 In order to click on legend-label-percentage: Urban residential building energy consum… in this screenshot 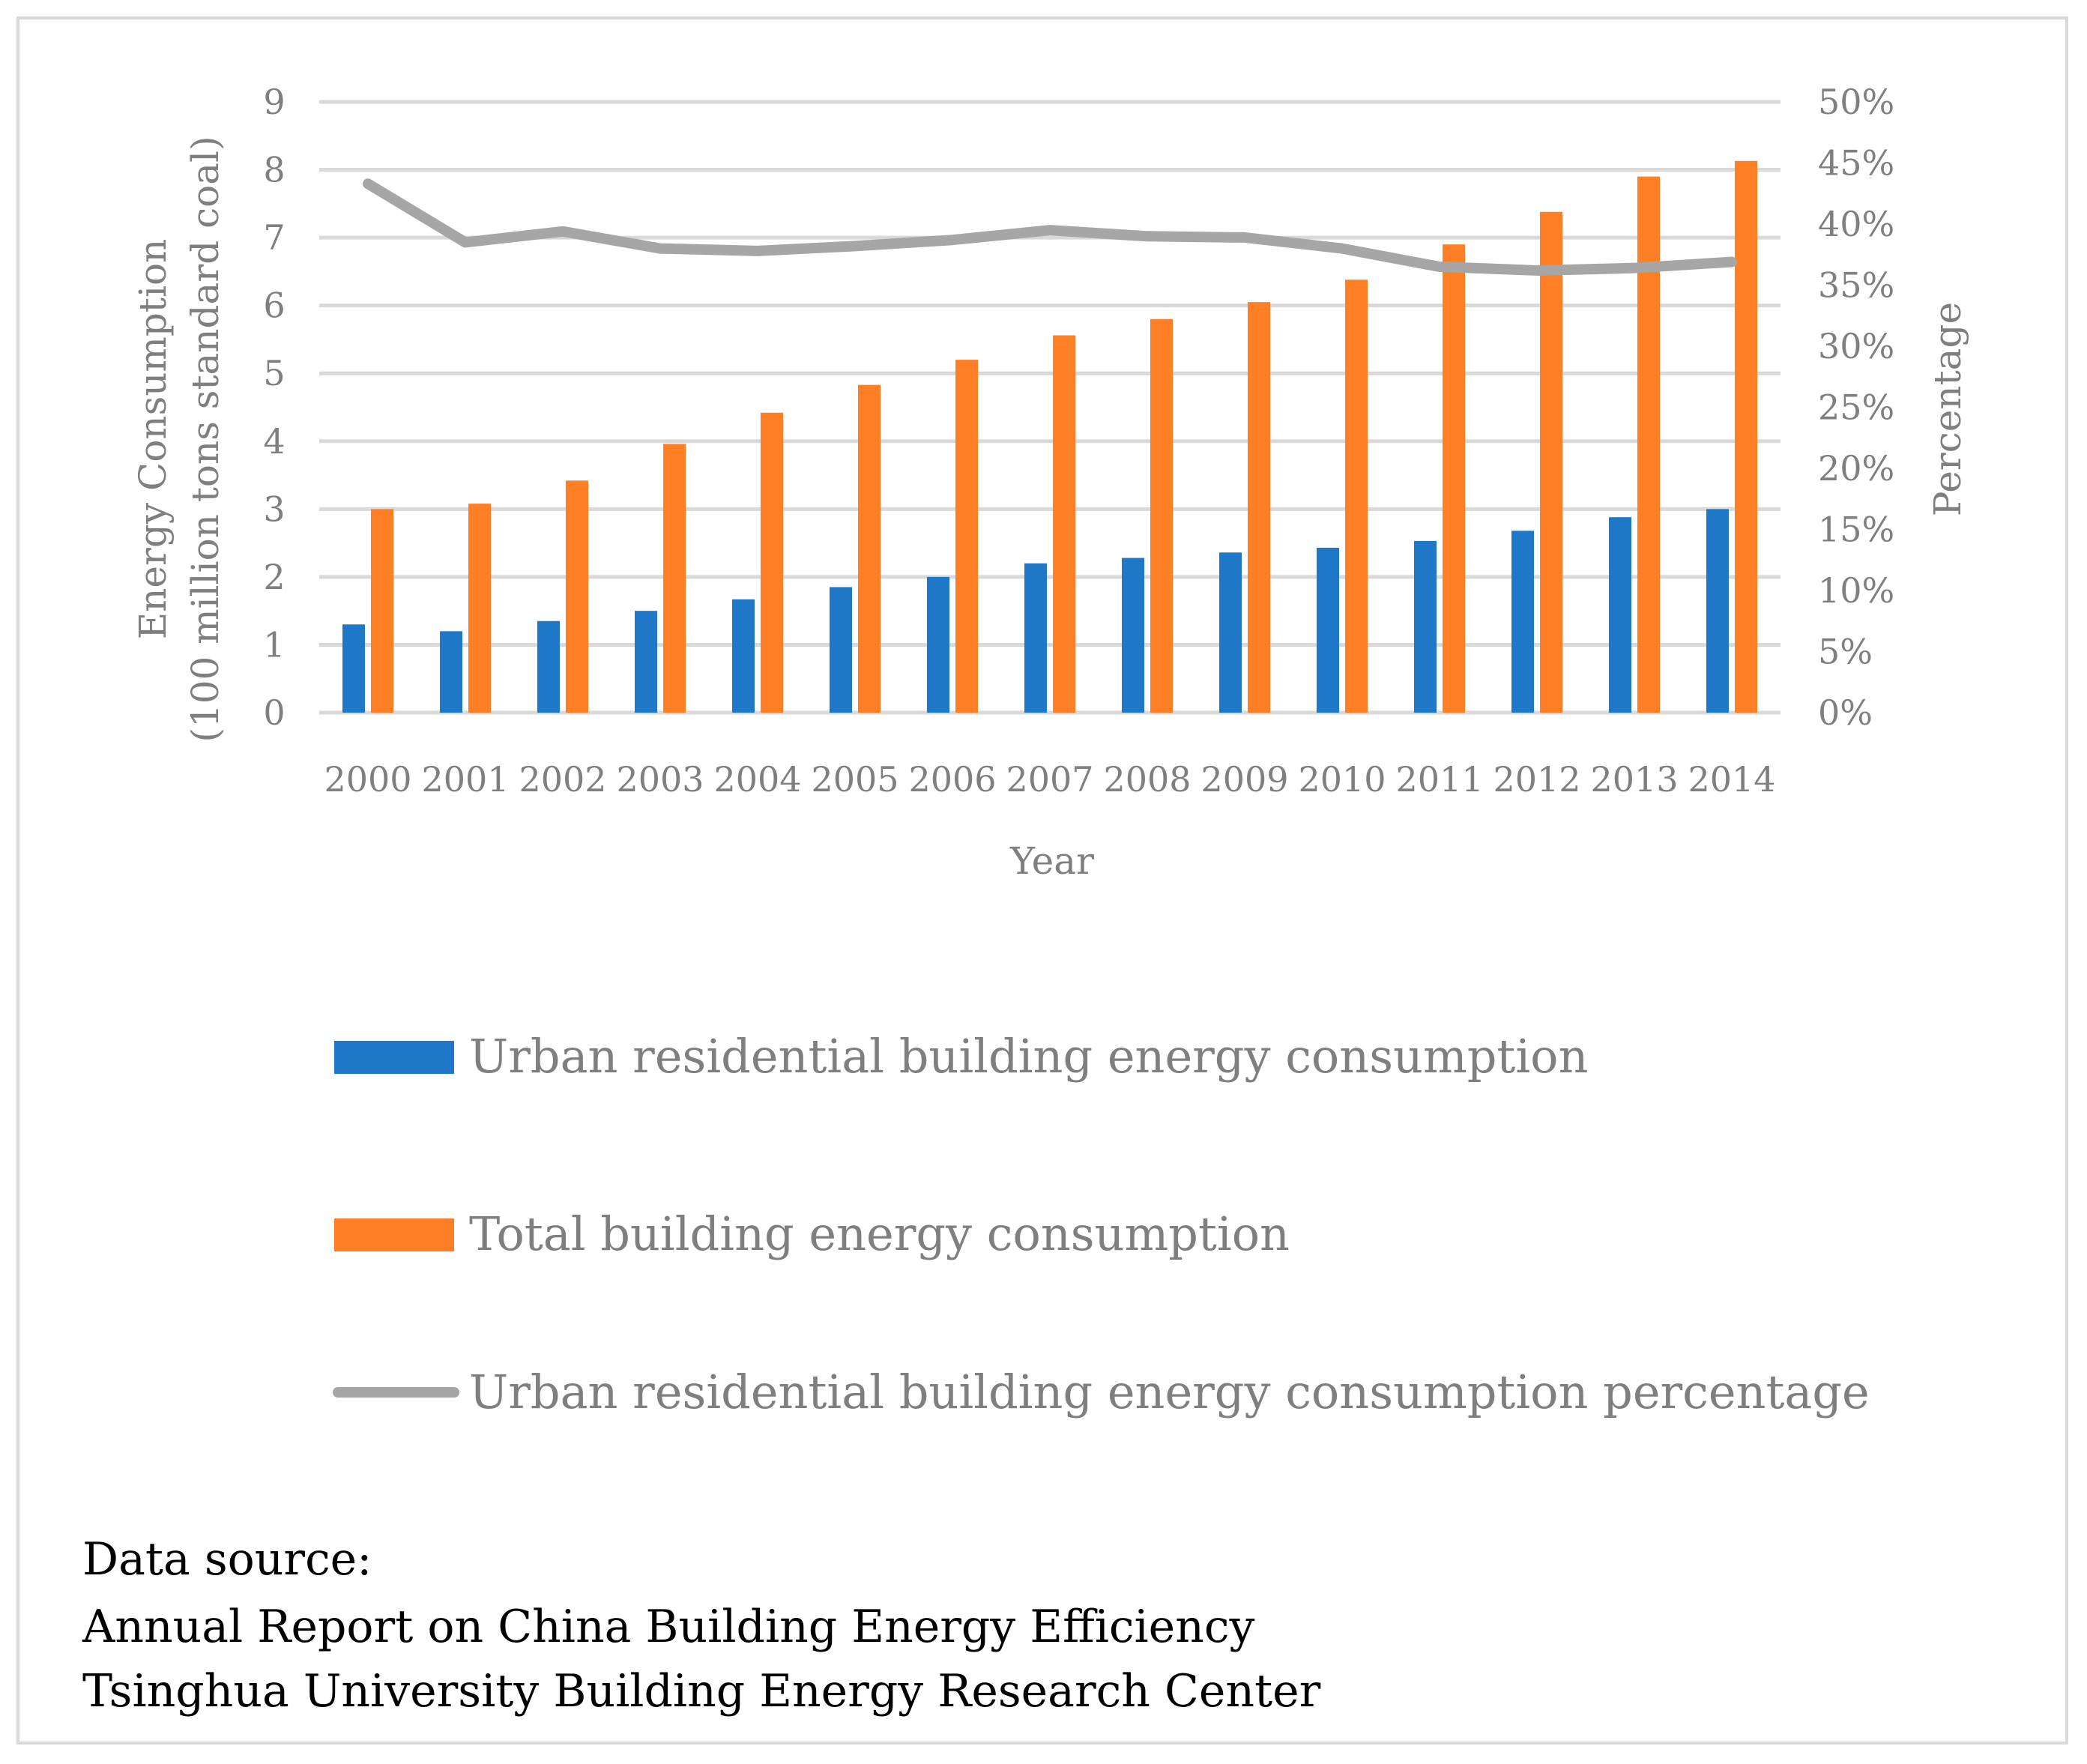, I will do `click(1169, 1392)`.